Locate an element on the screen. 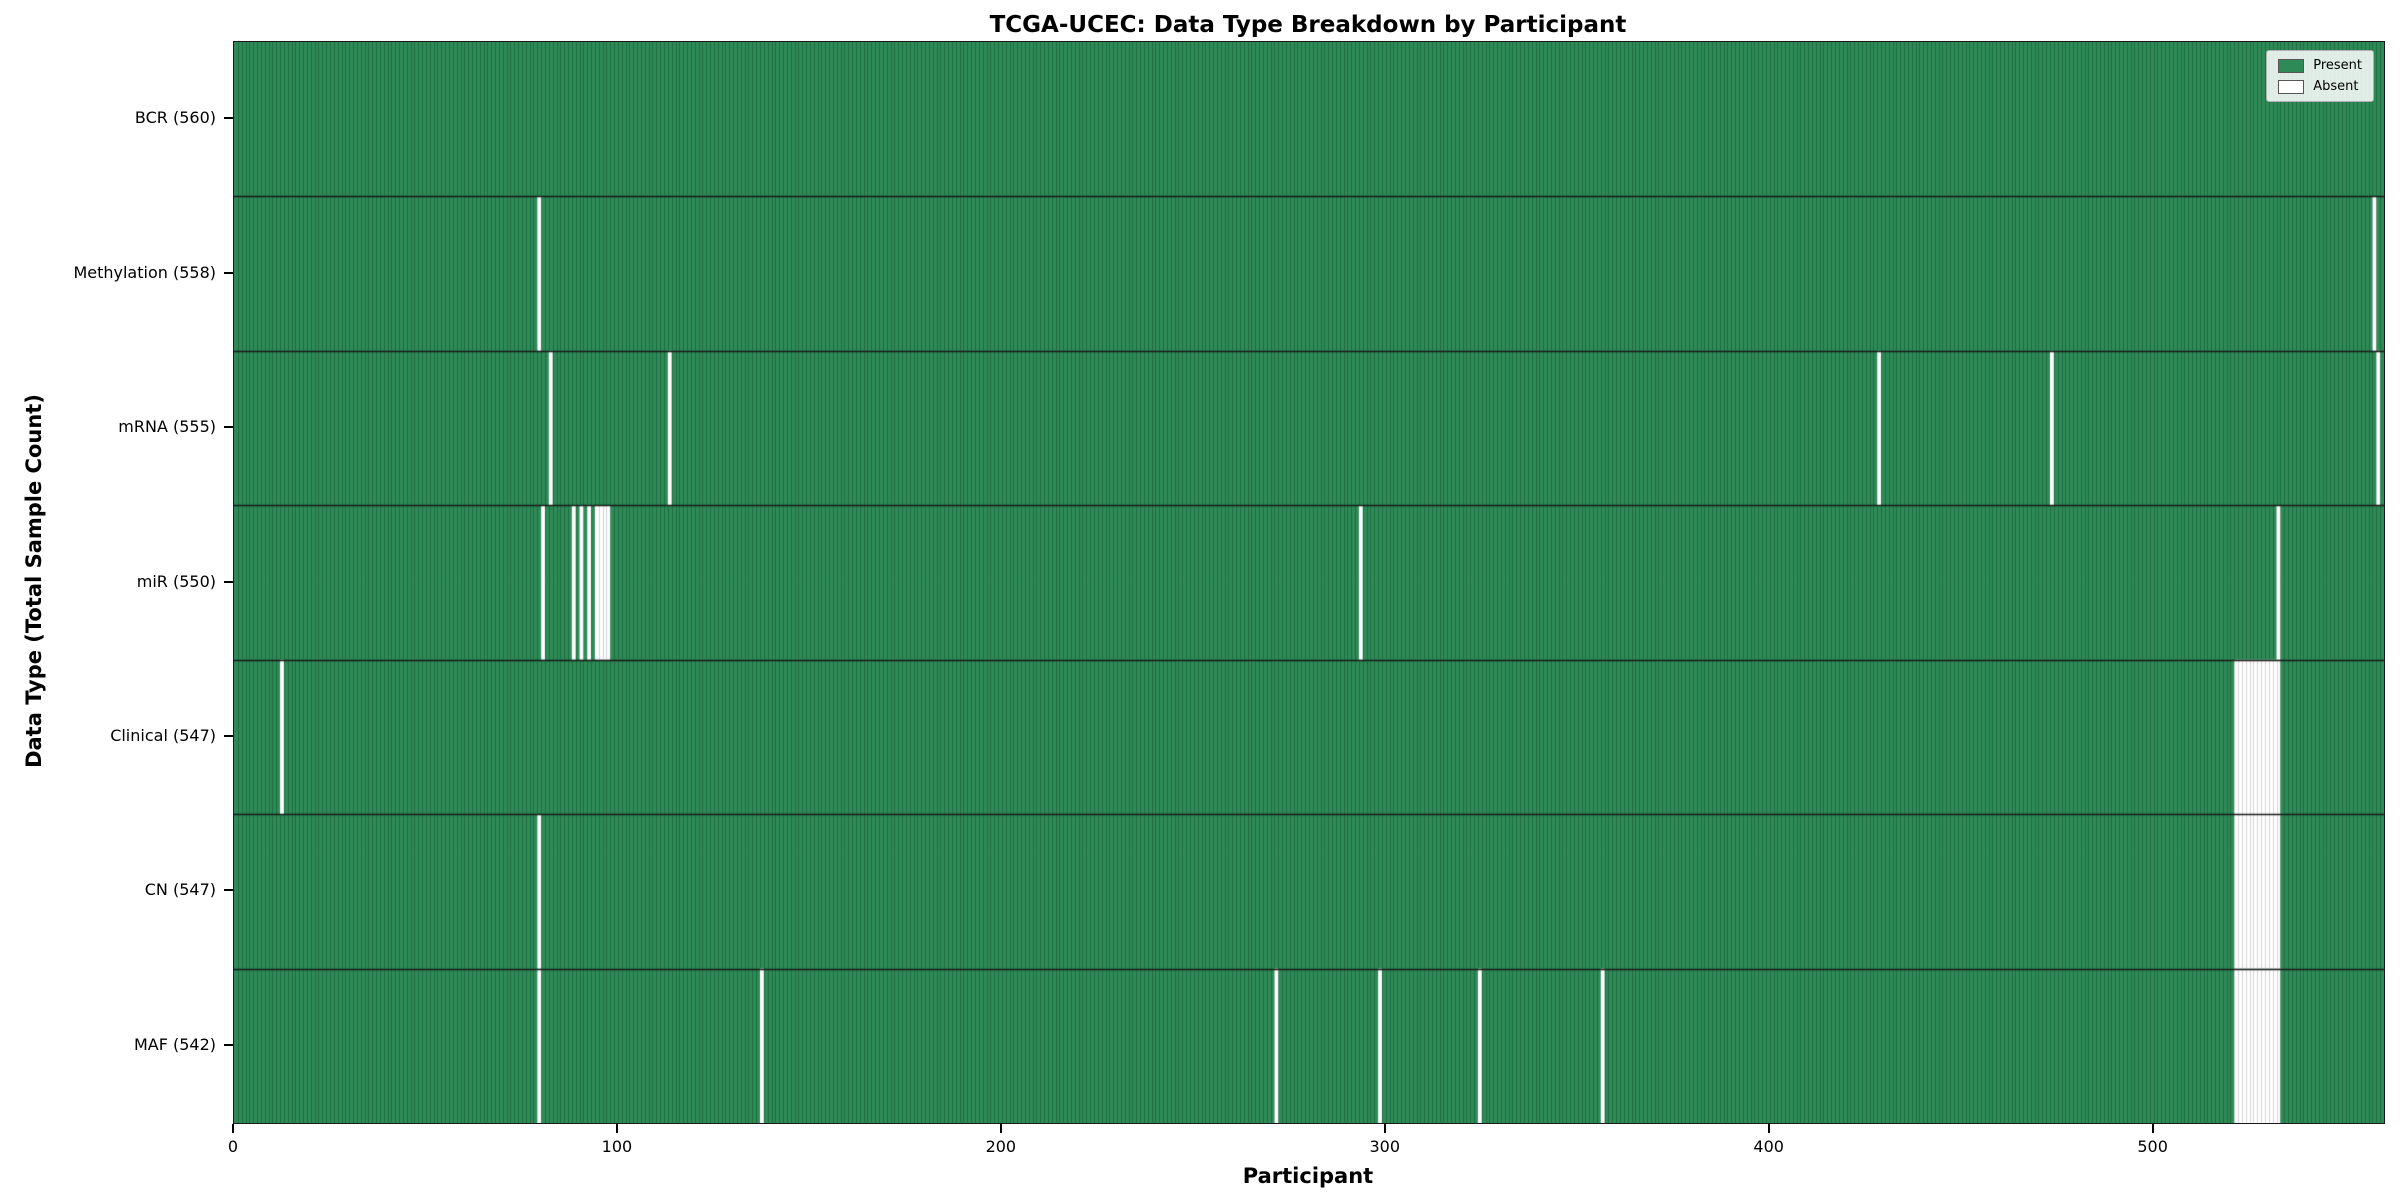  x-tick-label: 300 is located at coordinates (1385, 1146).